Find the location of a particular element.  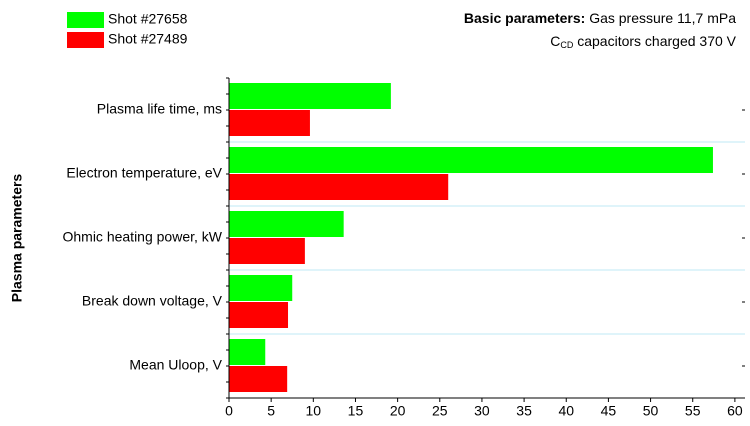

x-tick-label: 10 is located at coordinates (314, 411).